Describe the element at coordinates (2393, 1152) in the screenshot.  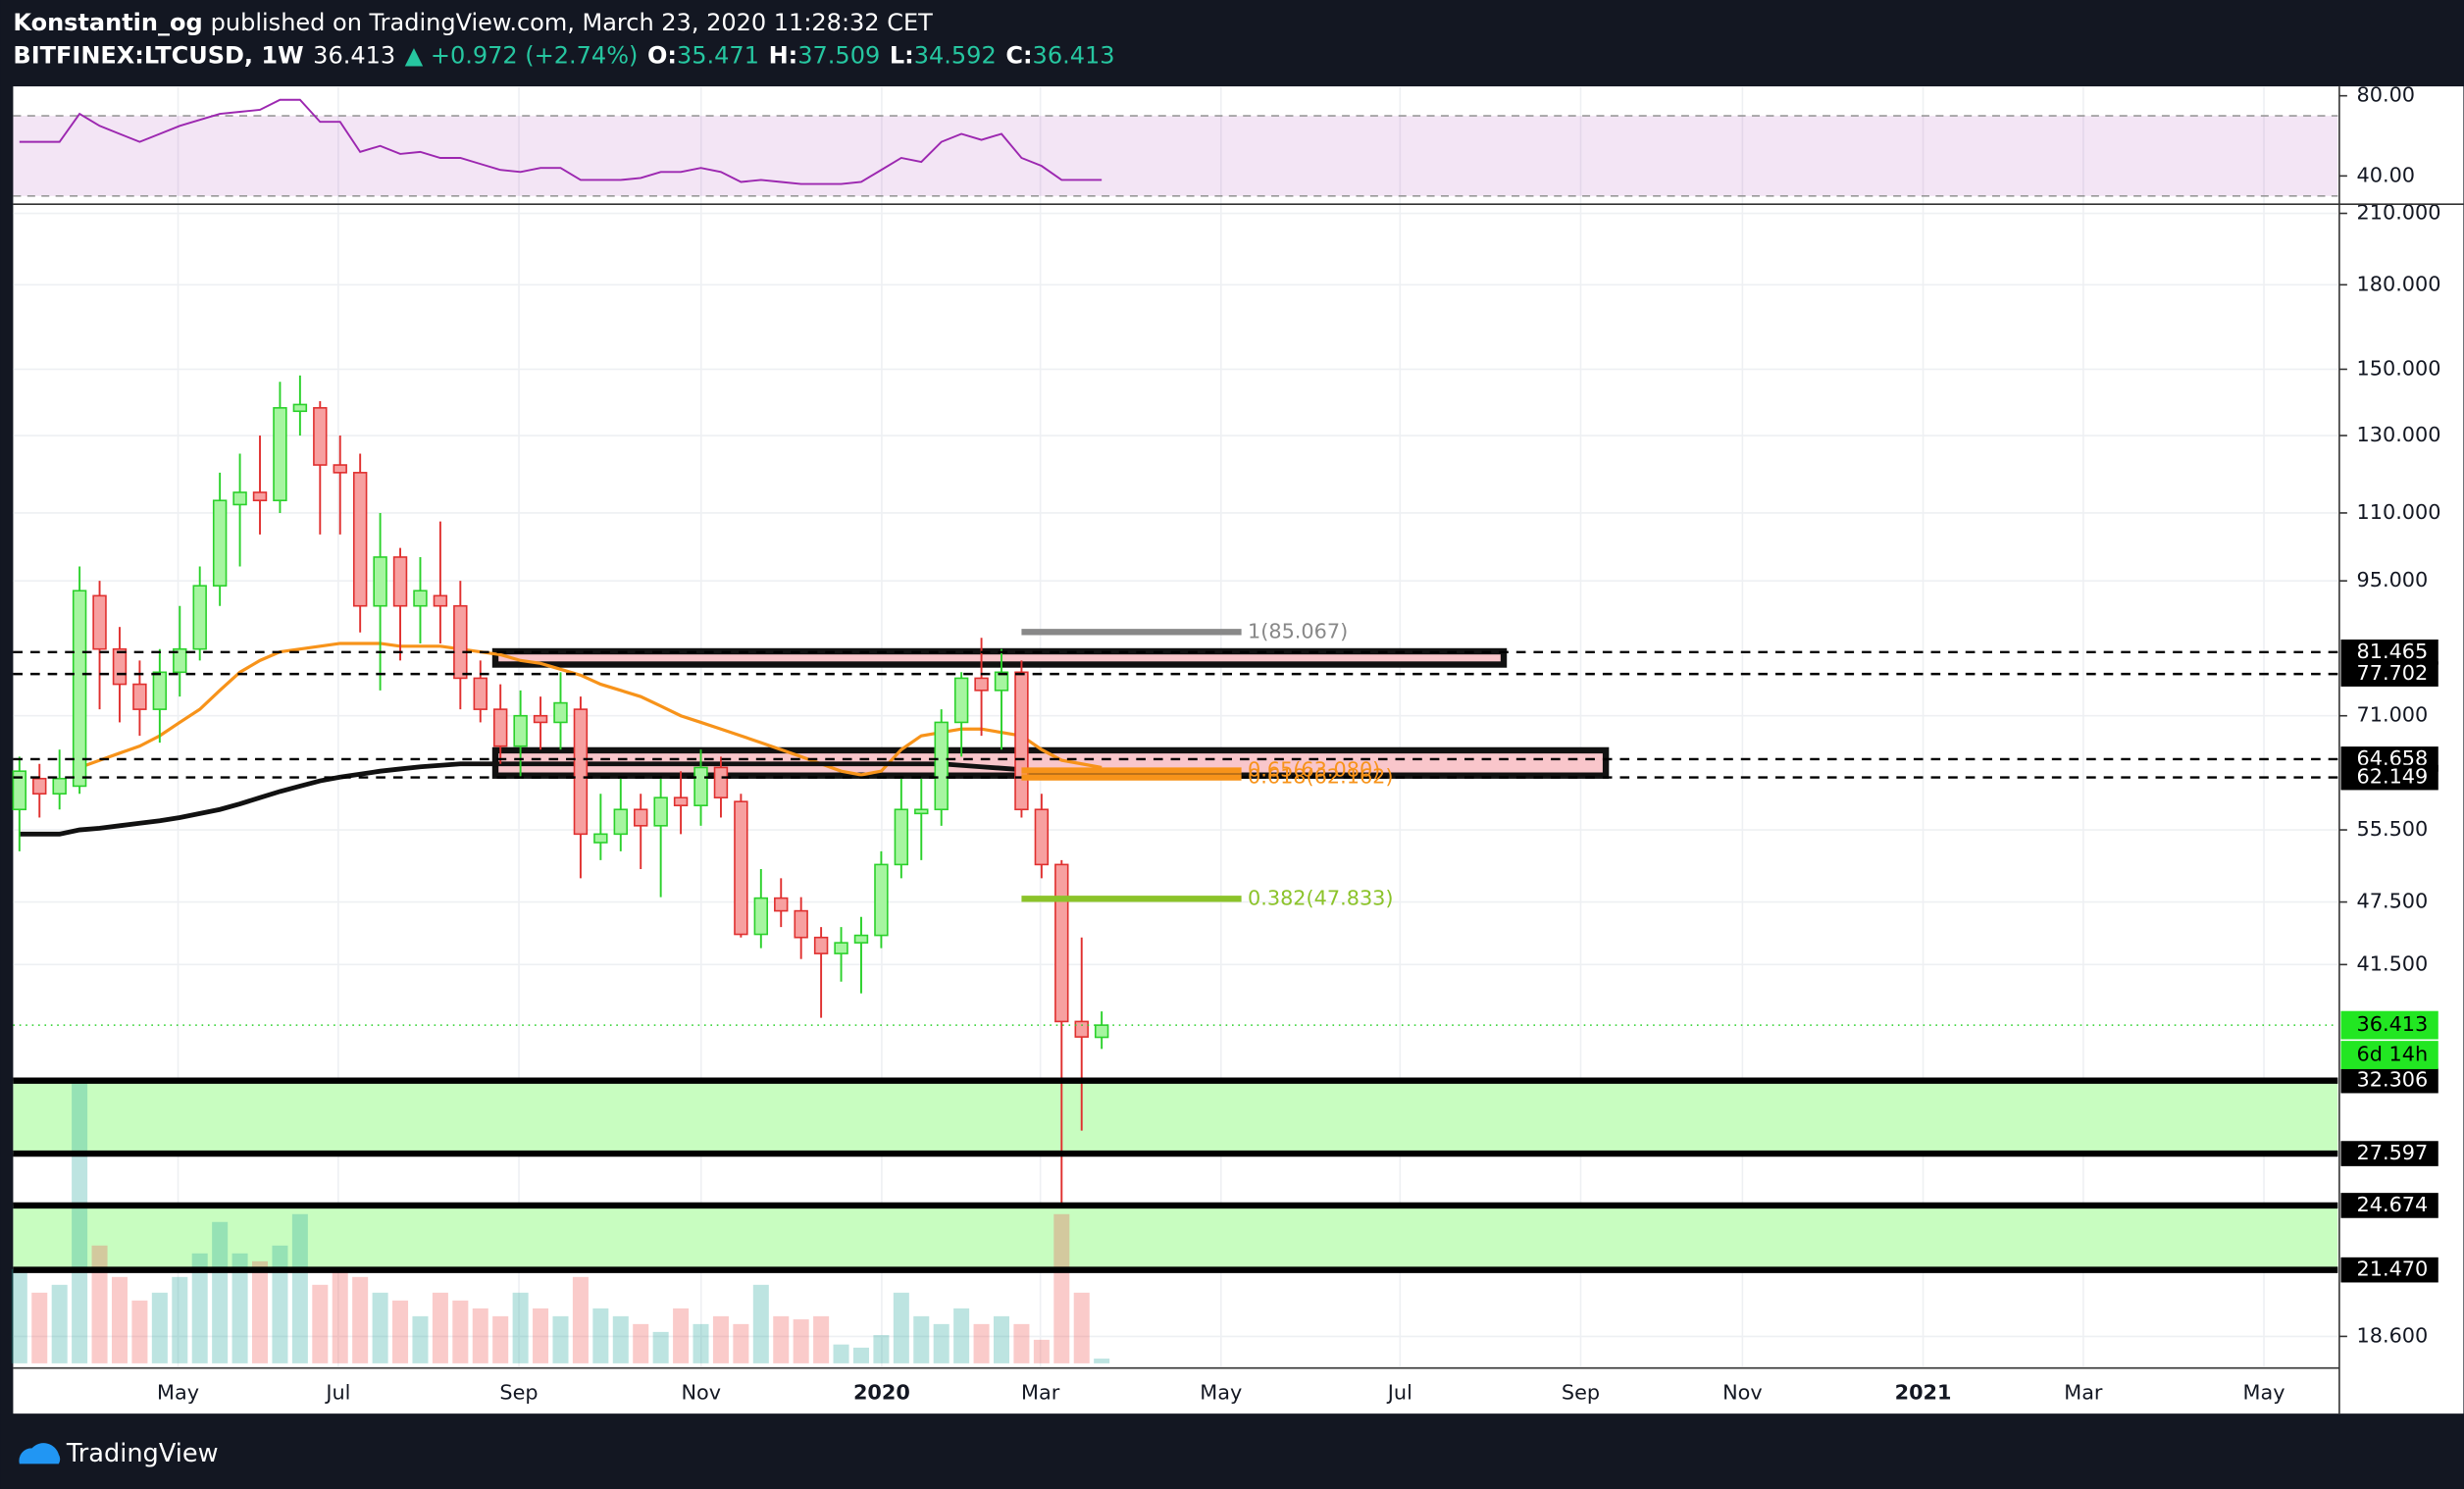
I see `level-label: 27.597` at that location.